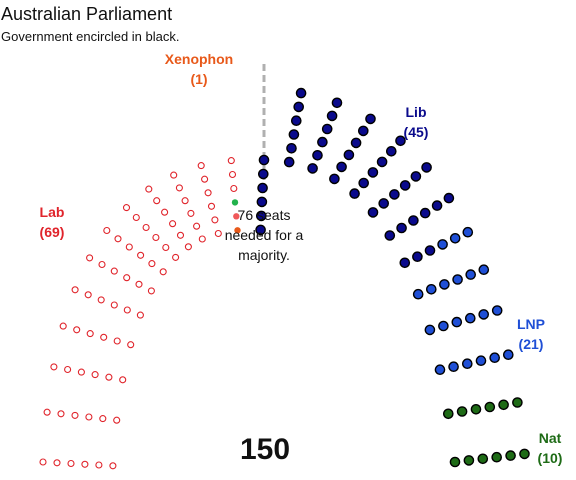  I want to click on party-seats-lib: (45), so click(416, 132).